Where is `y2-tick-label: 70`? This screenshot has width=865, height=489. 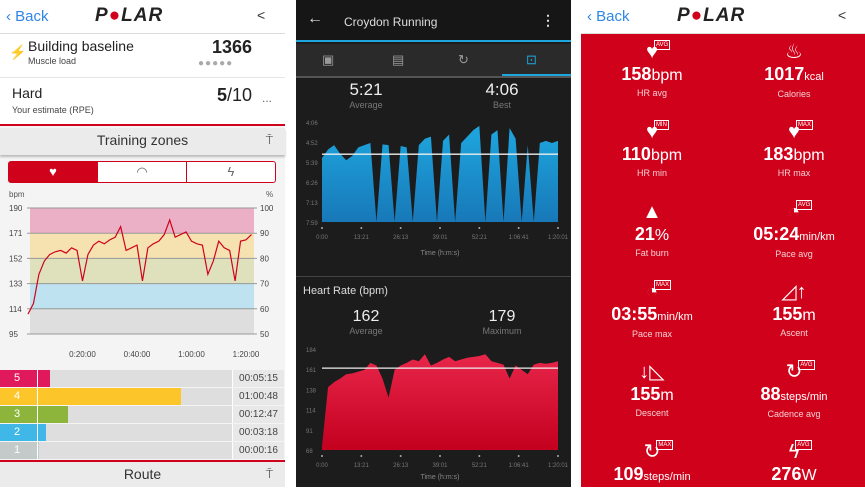 y2-tick-label: 70 is located at coordinates (264, 284).